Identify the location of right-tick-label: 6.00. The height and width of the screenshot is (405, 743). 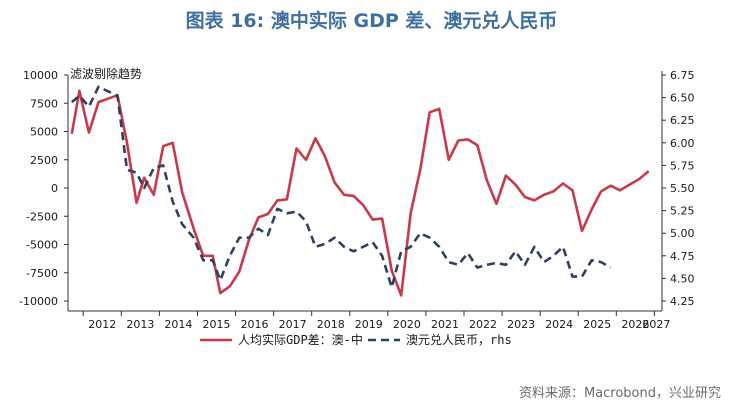
(682, 143).